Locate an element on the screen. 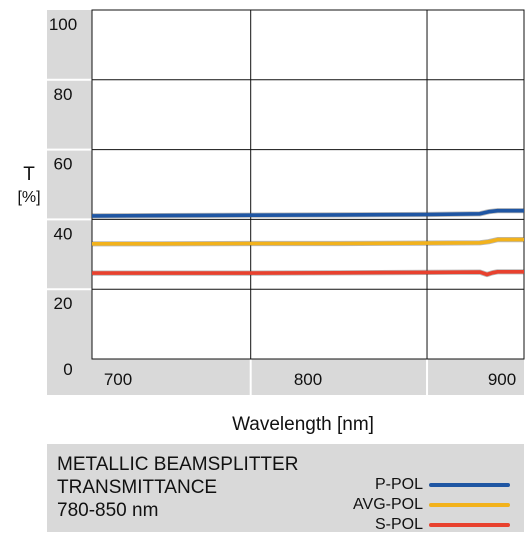 The width and height of the screenshot is (530, 538). x-axis-band is located at coordinates (285, 377).